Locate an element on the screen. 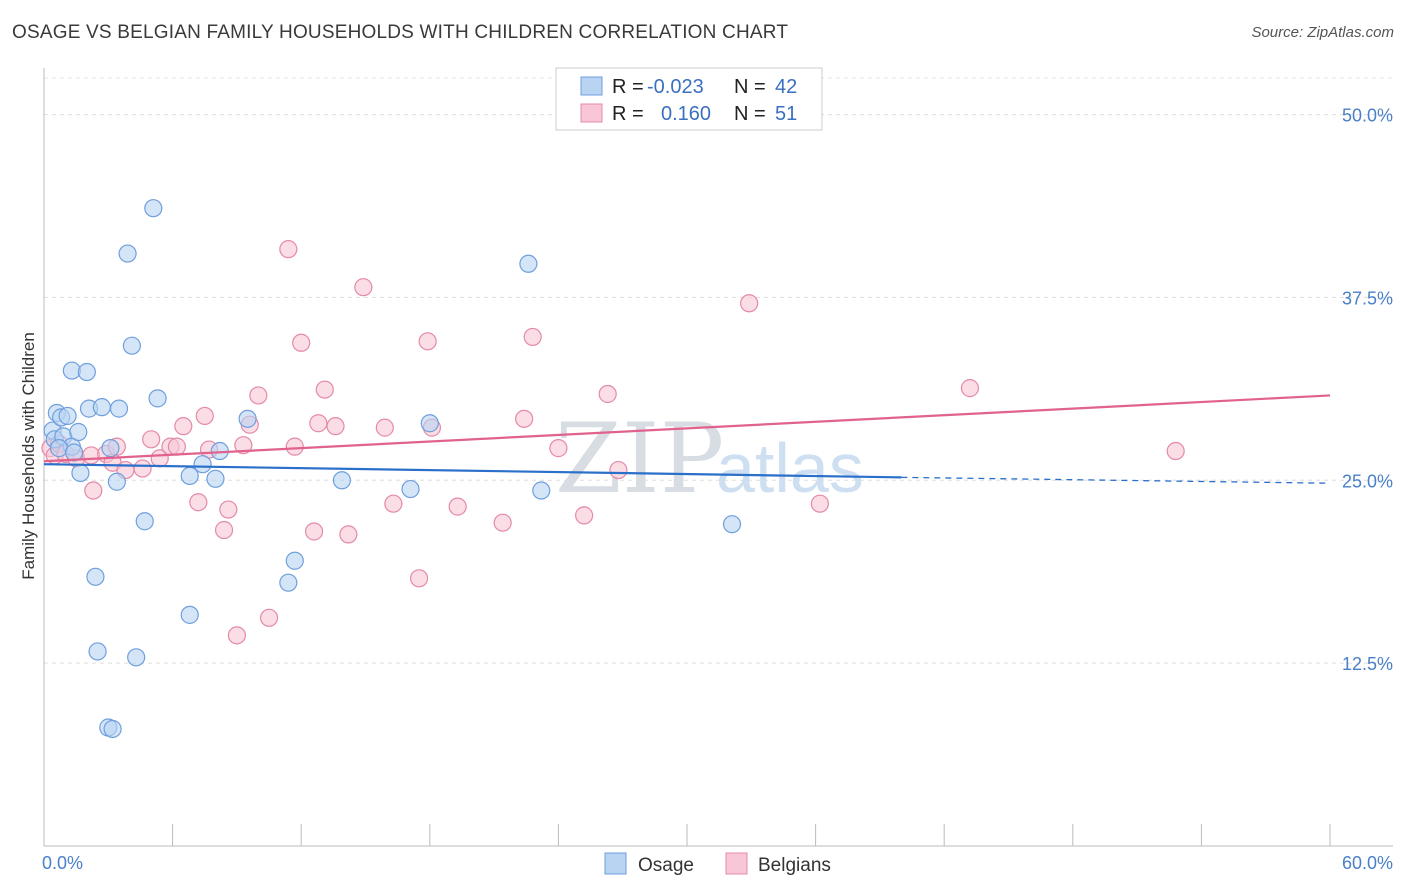 The width and height of the screenshot is (1406, 892). correlation-legend: R = -0.023 N = 42 R = 0.160 N = 51 is located at coordinates (689, 99).